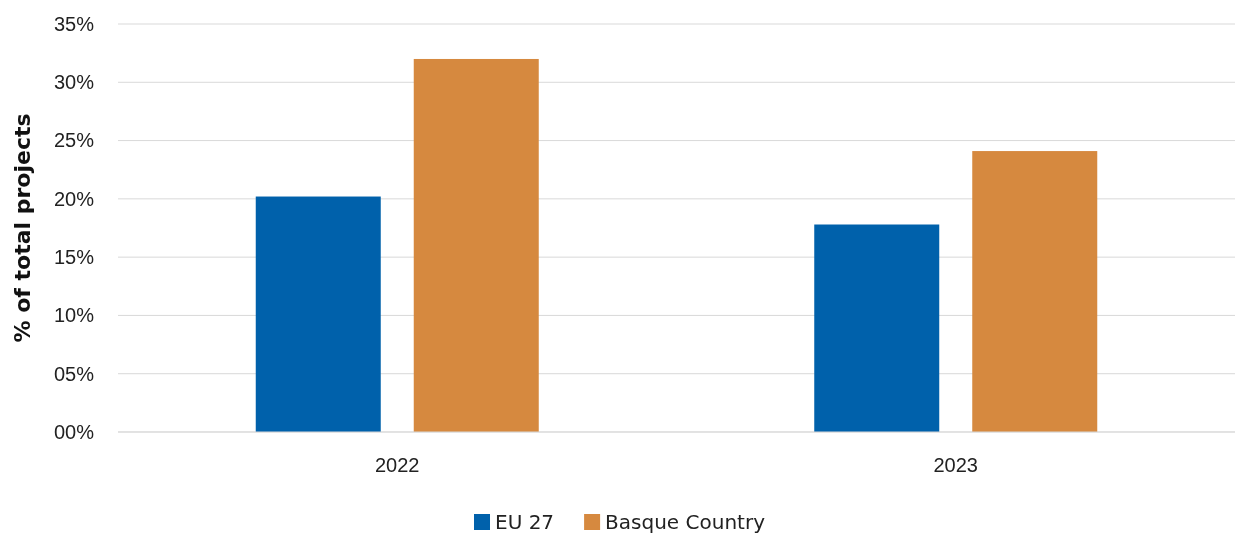 The height and width of the screenshot is (538, 1239). I want to click on y-tick-label: 15%, so click(74, 257).